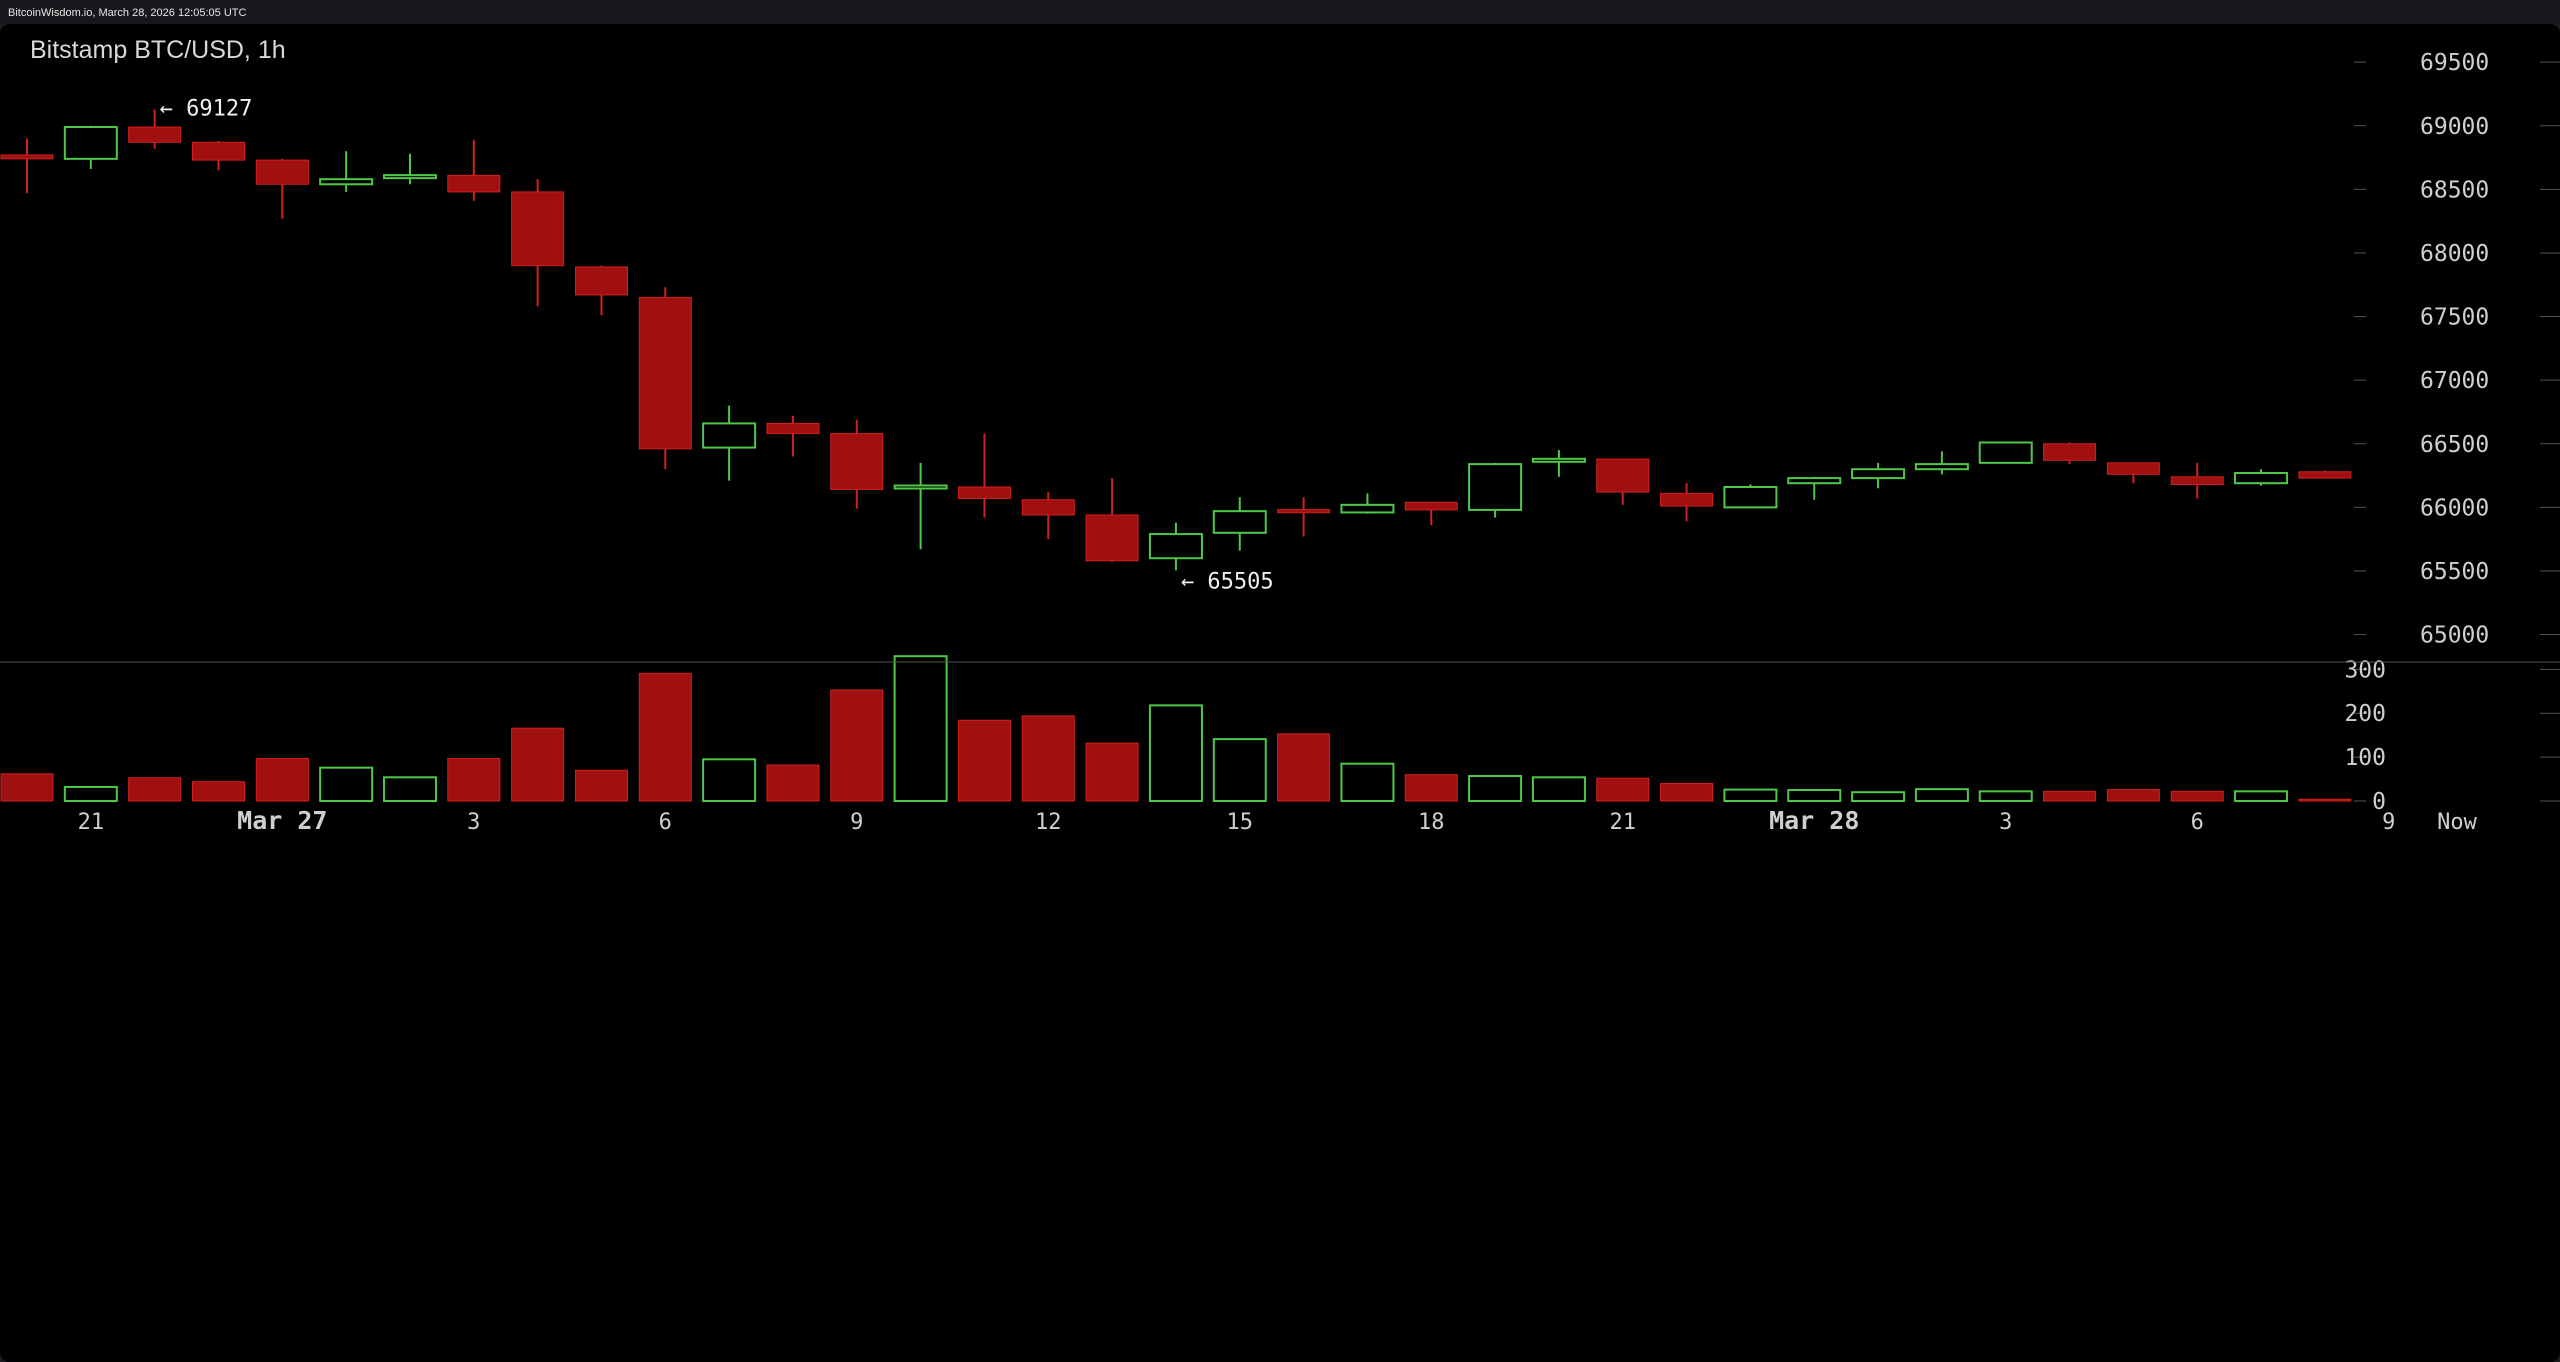  What do you see at coordinates (1814, 820) in the screenshot?
I see `time-tick-label: Mar 28` at bounding box center [1814, 820].